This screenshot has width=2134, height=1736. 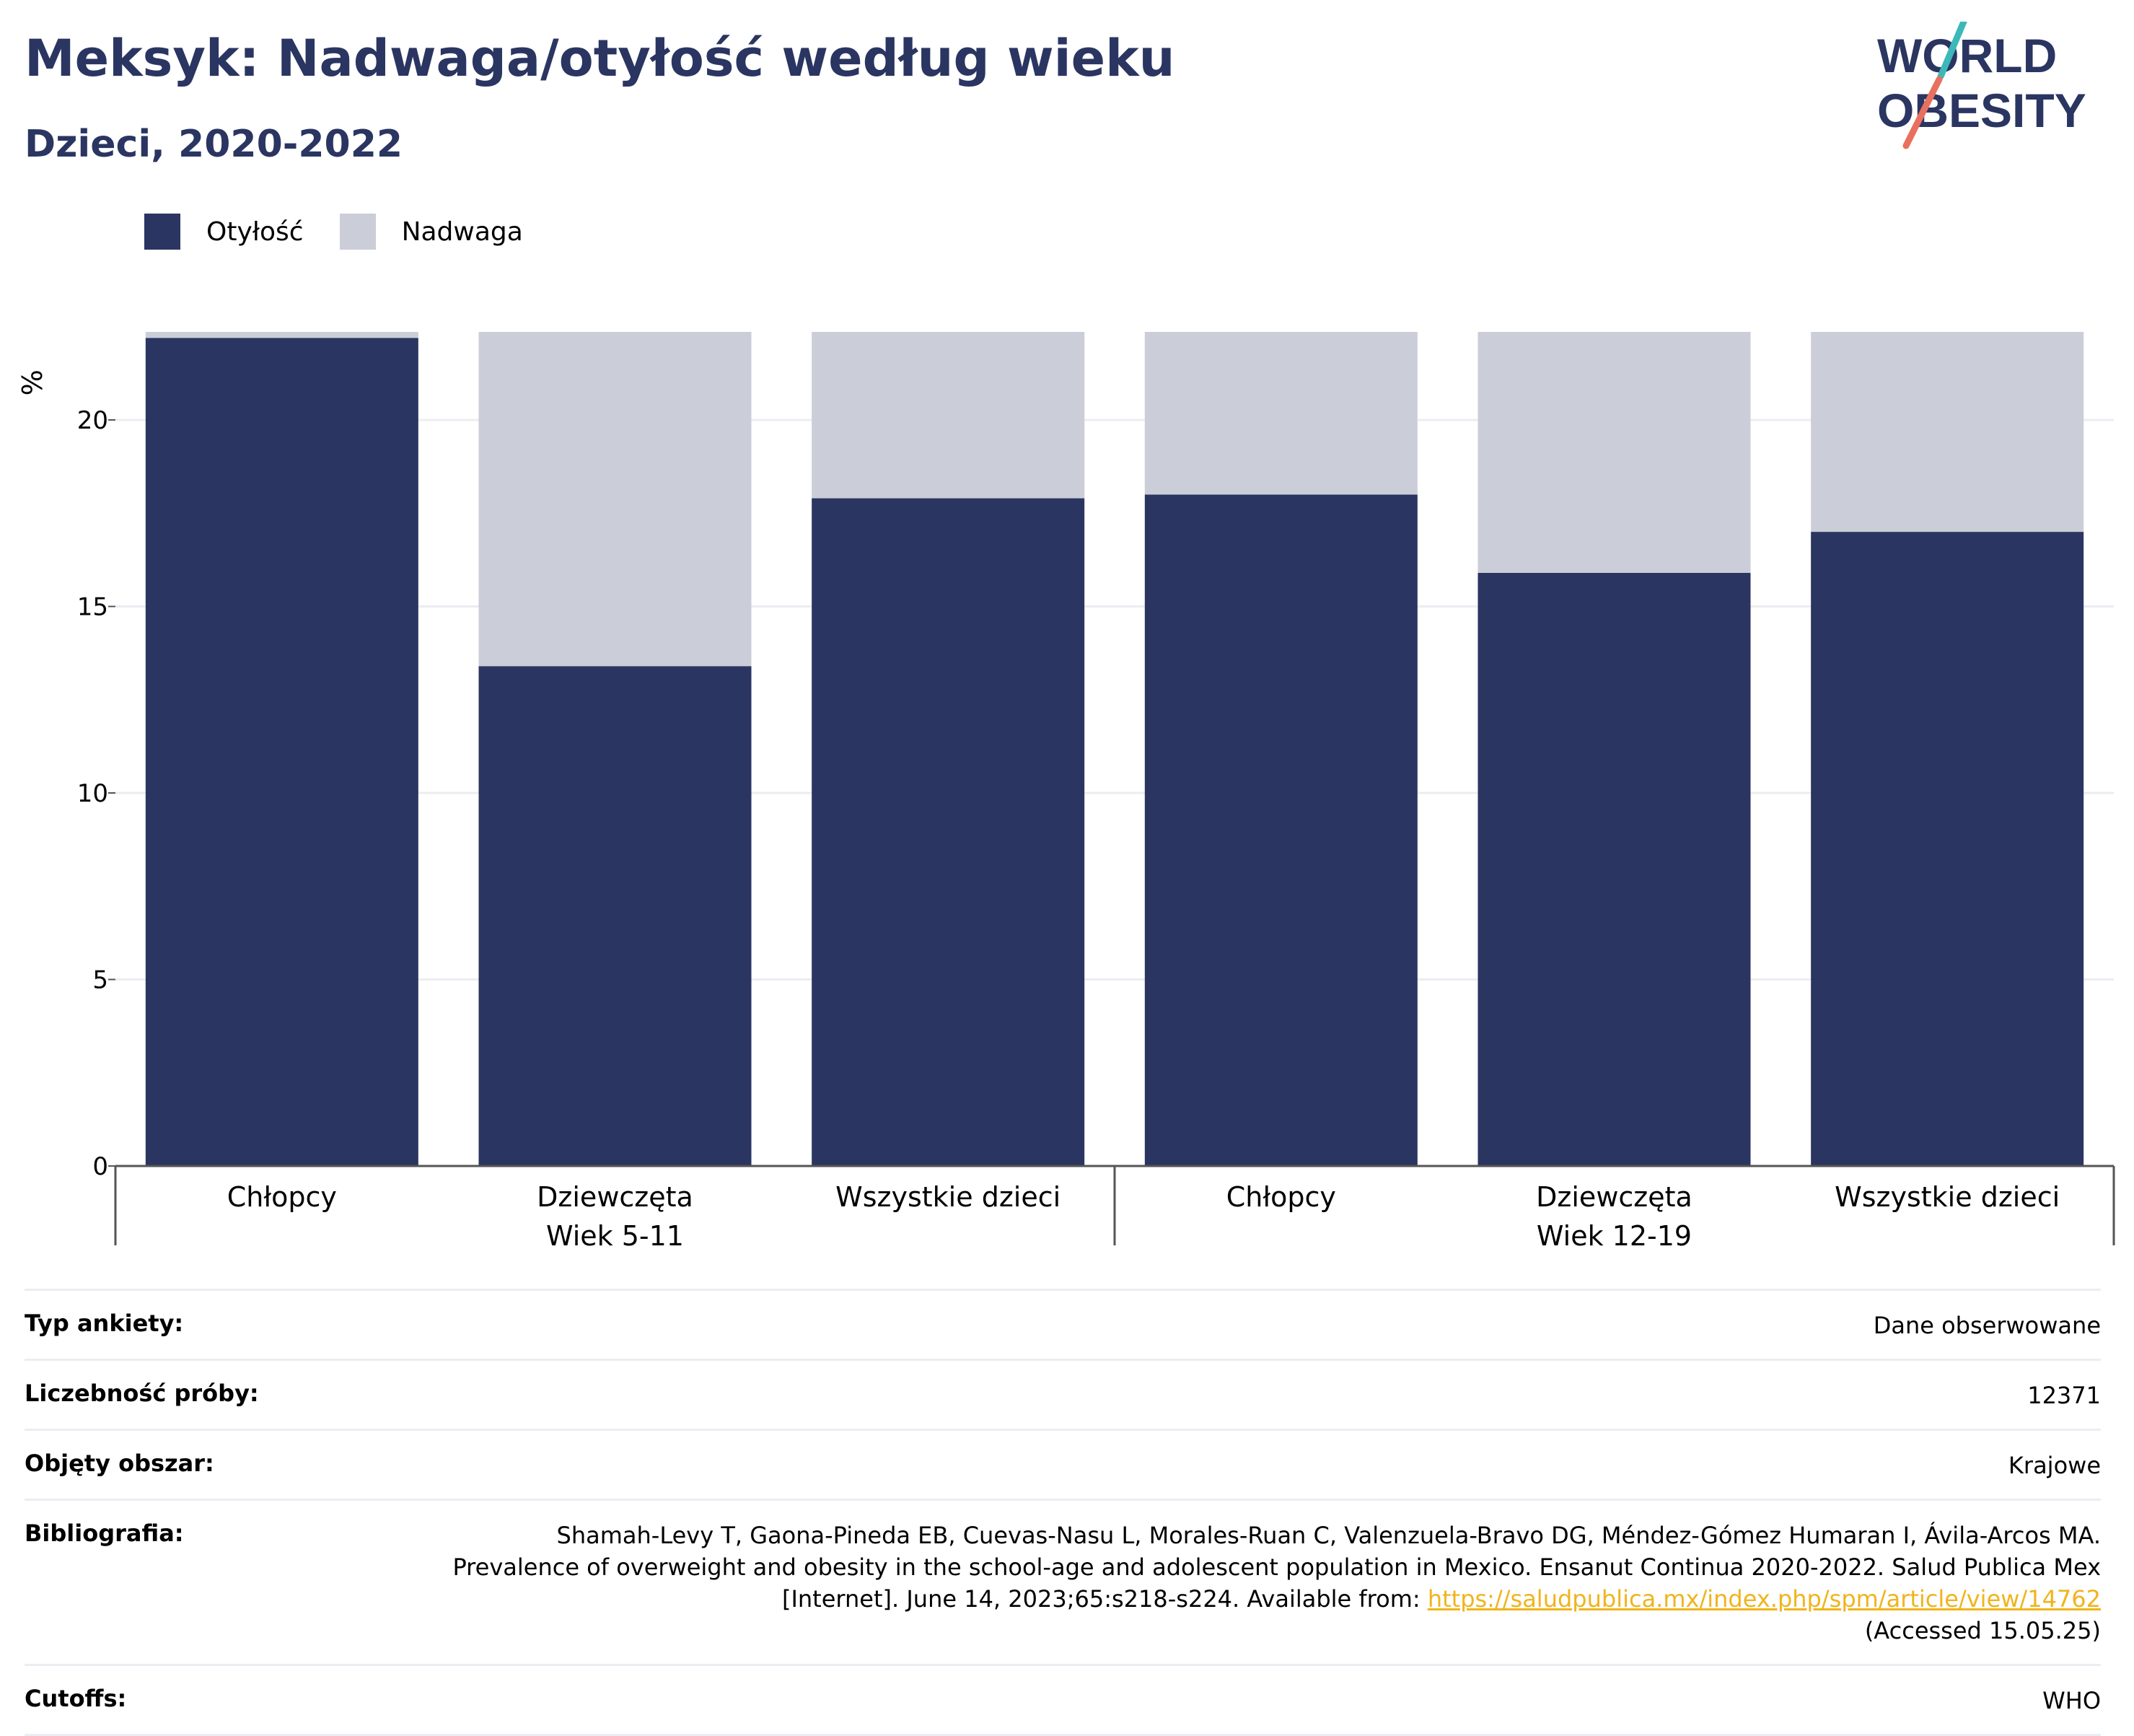 I want to click on legend-label-overweight: Nadwaga, so click(x=462, y=231).